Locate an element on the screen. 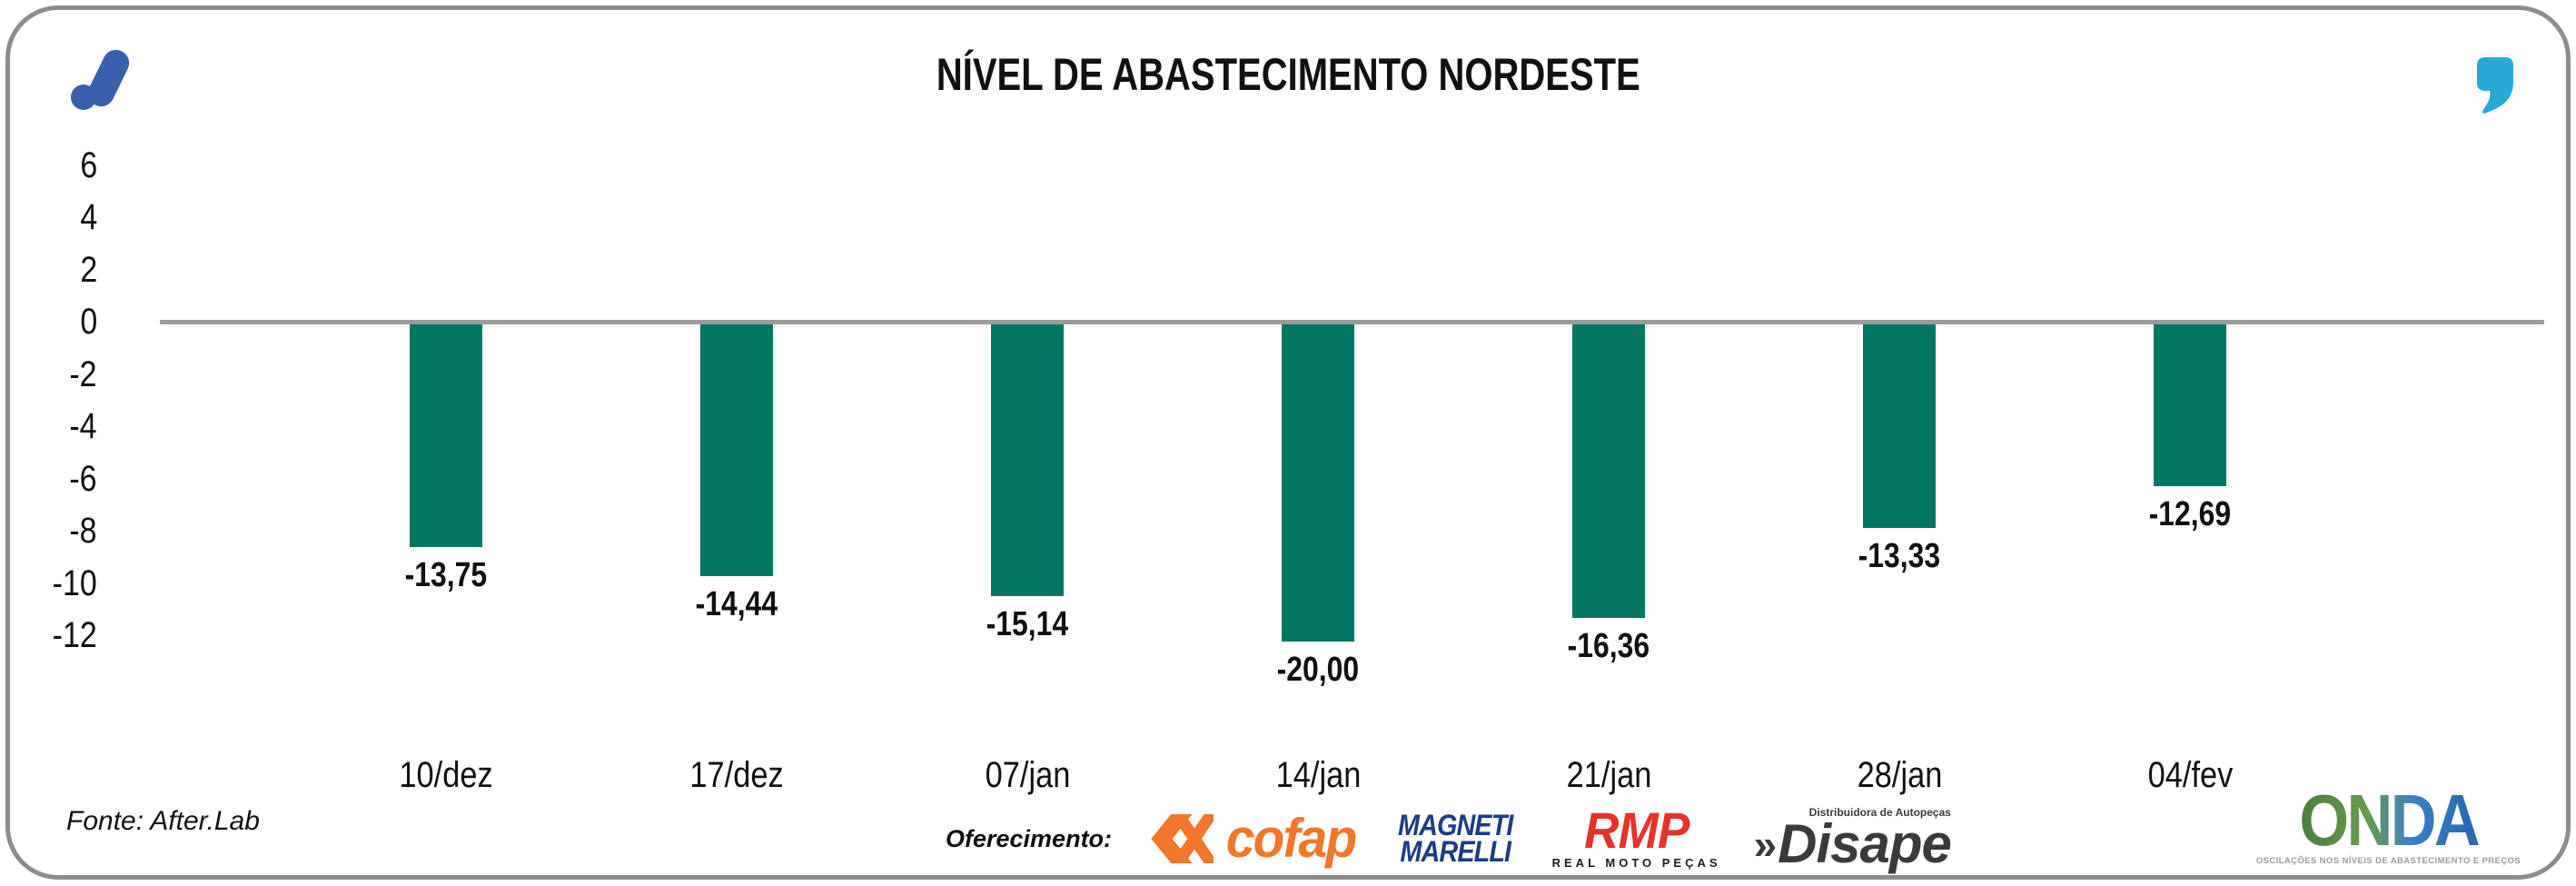  y-tick-label: 6 is located at coordinates (88, 164).